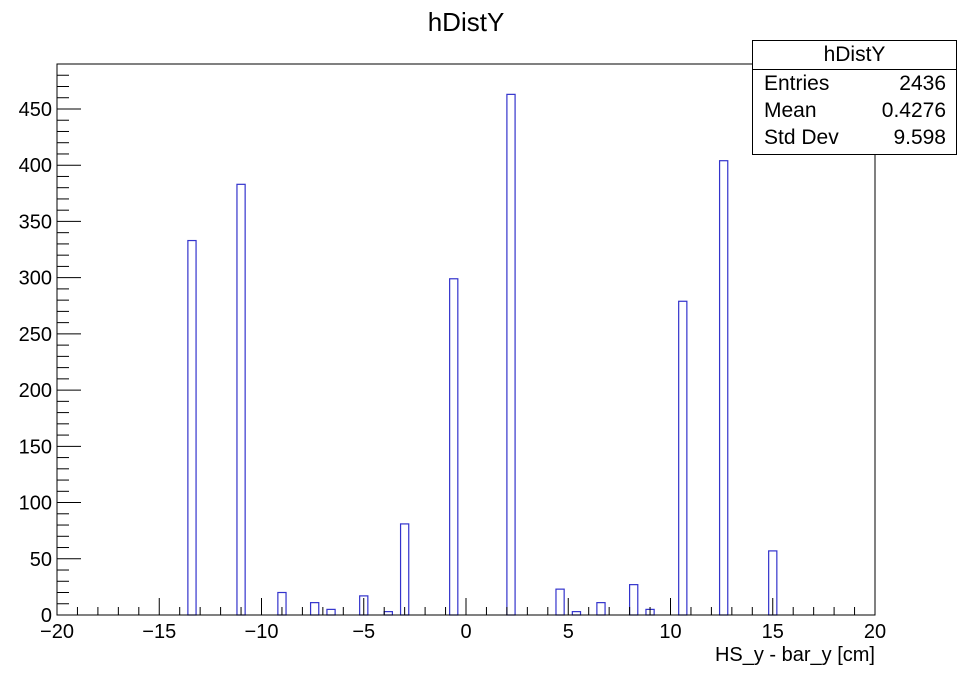  I want to click on stats-label: Mean, so click(790, 110).